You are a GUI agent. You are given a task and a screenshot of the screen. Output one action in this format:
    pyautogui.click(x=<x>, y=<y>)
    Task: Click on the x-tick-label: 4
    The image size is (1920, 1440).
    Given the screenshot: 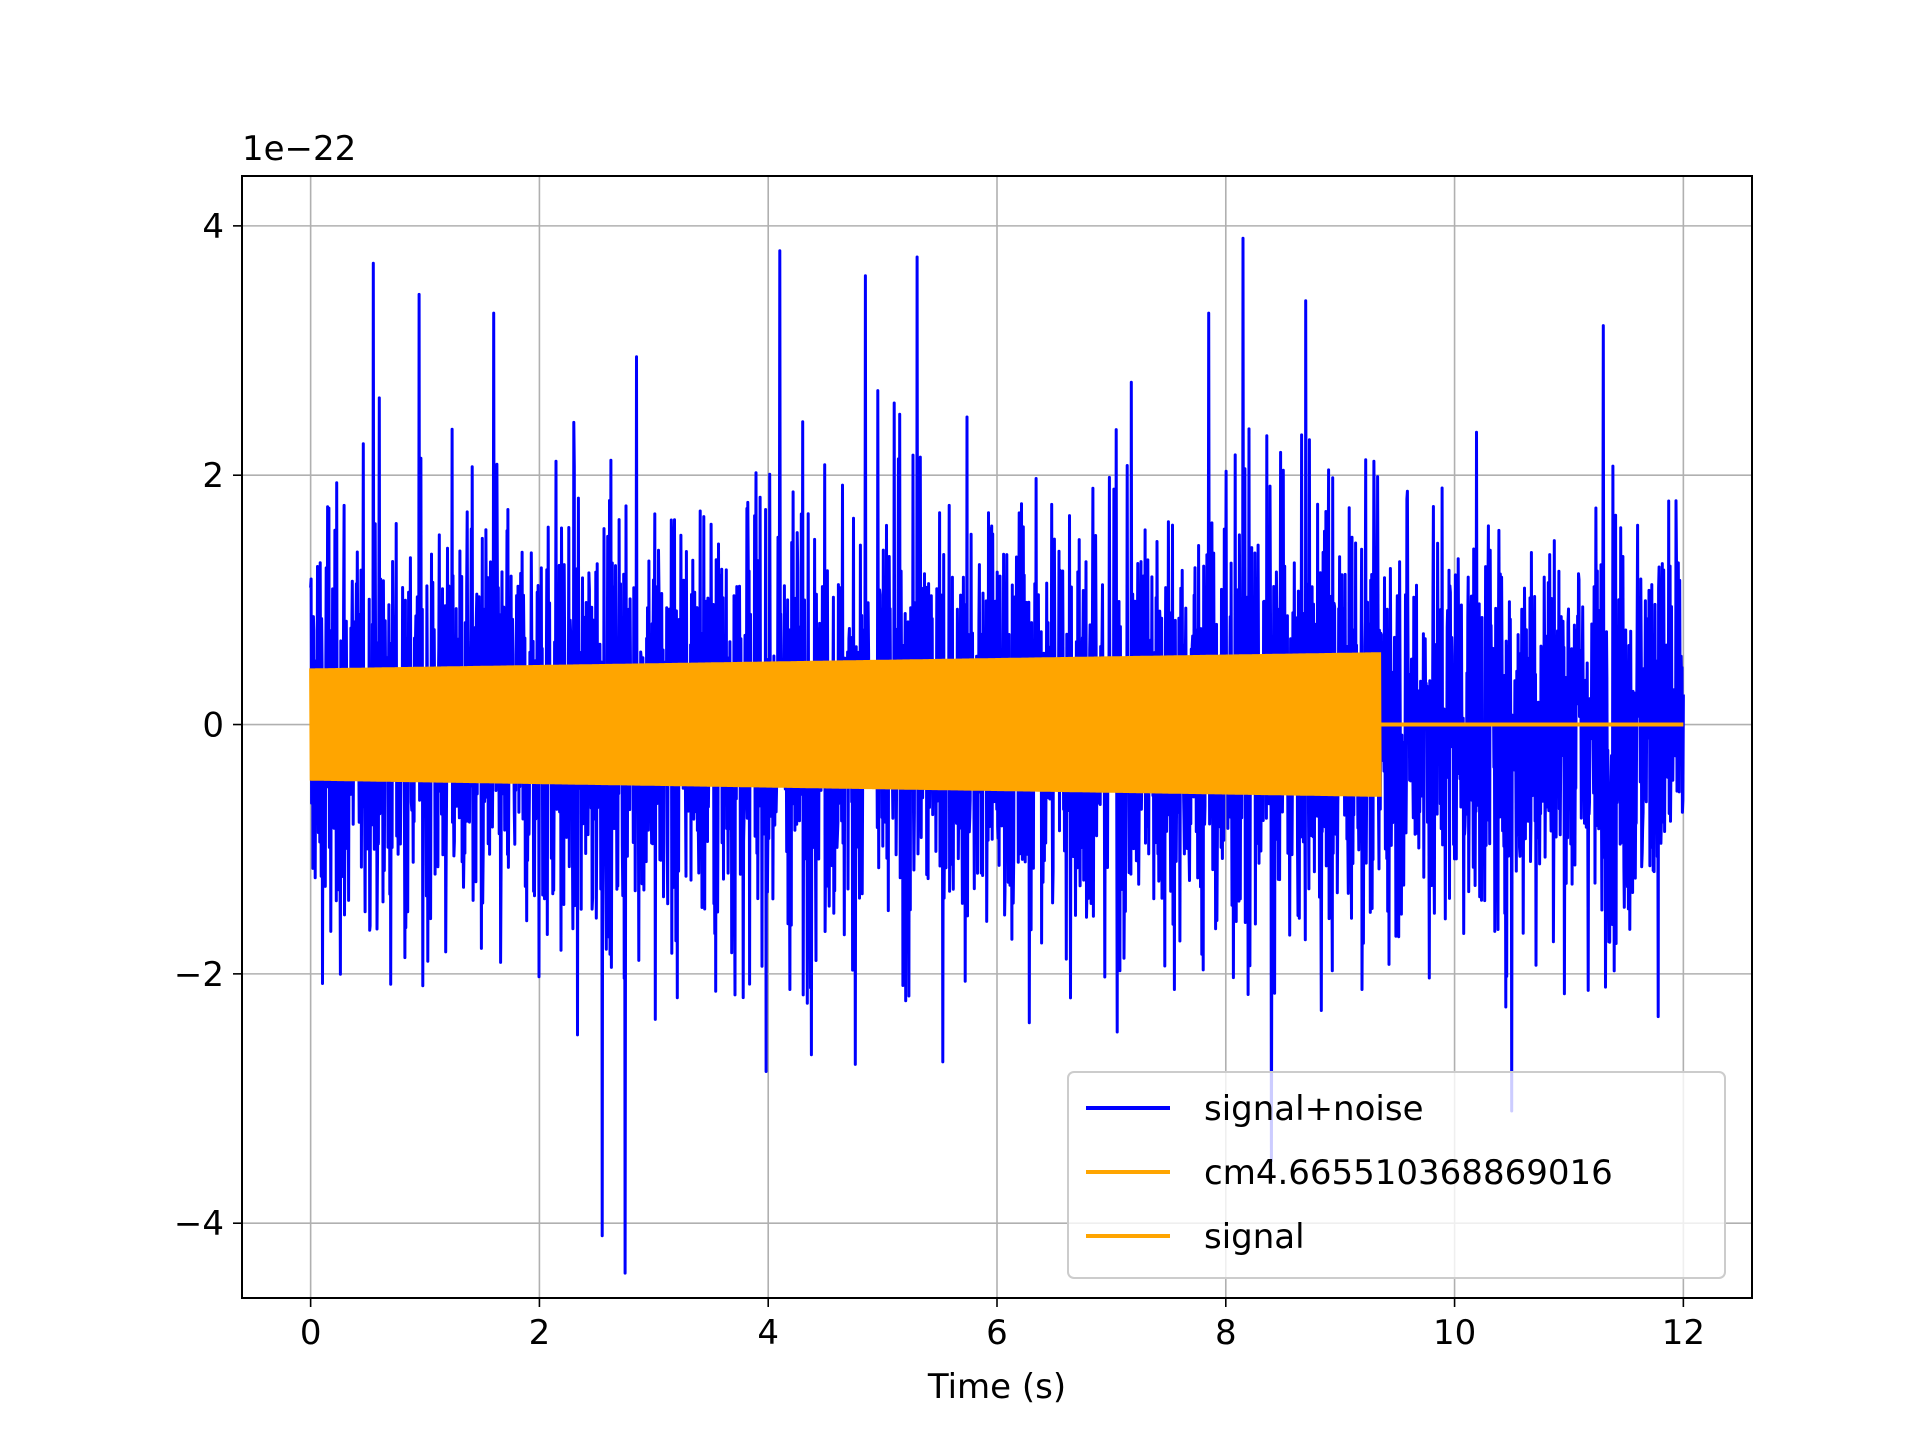 What is the action you would take?
    pyautogui.click(x=768, y=1333)
    